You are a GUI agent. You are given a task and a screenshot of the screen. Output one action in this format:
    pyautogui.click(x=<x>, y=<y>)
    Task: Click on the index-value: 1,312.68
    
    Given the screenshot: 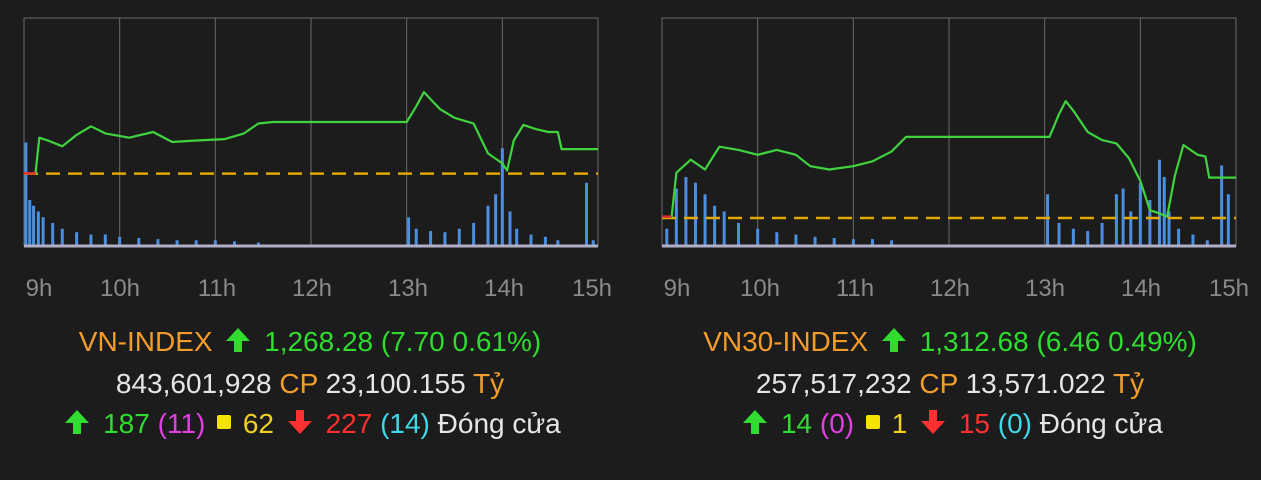 What is the action you would take?
    pyautogui.click(x=974, y=341)
    